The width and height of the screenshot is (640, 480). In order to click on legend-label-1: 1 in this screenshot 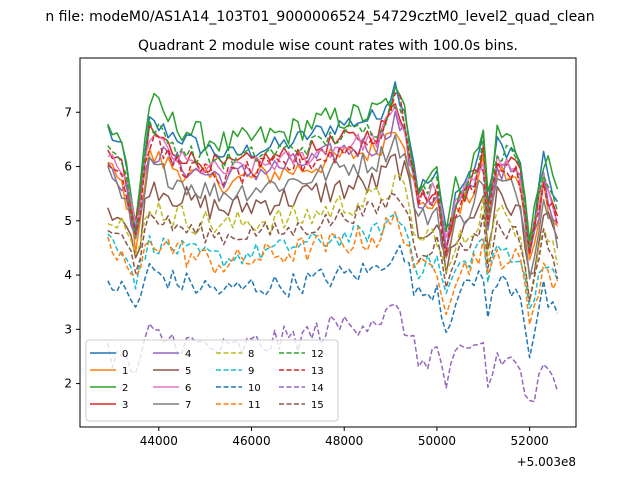, I will do `click(125, 371)`.